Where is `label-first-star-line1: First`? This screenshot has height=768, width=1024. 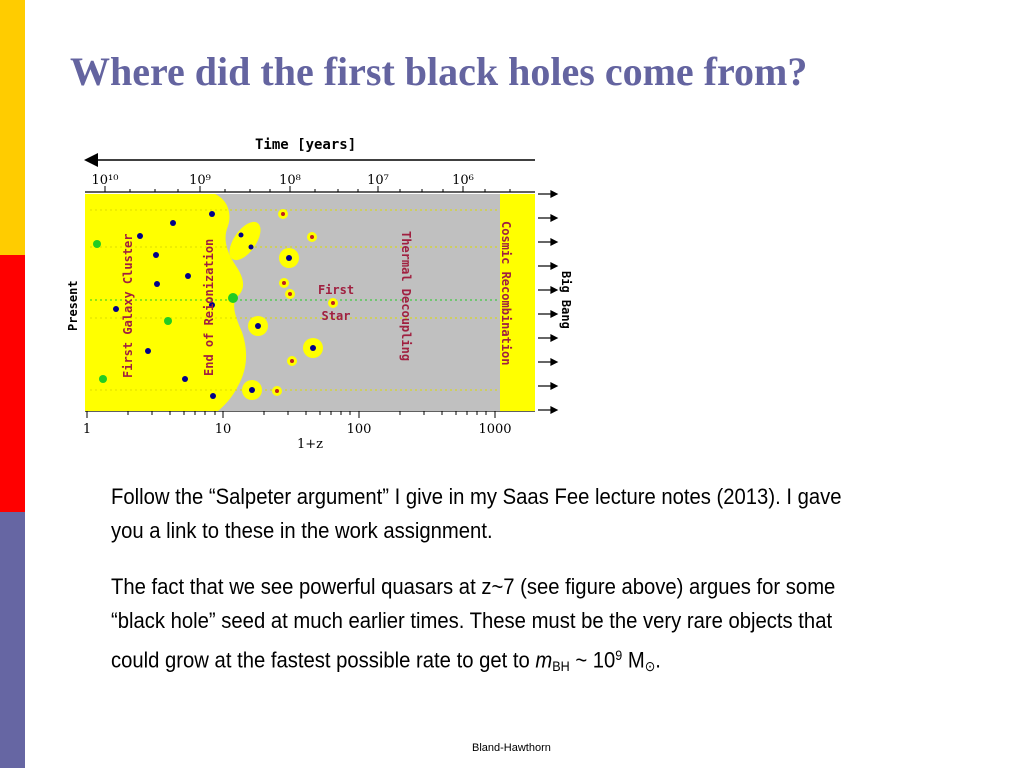
label-first-star-line1: First is located at coordinates (336, 290).